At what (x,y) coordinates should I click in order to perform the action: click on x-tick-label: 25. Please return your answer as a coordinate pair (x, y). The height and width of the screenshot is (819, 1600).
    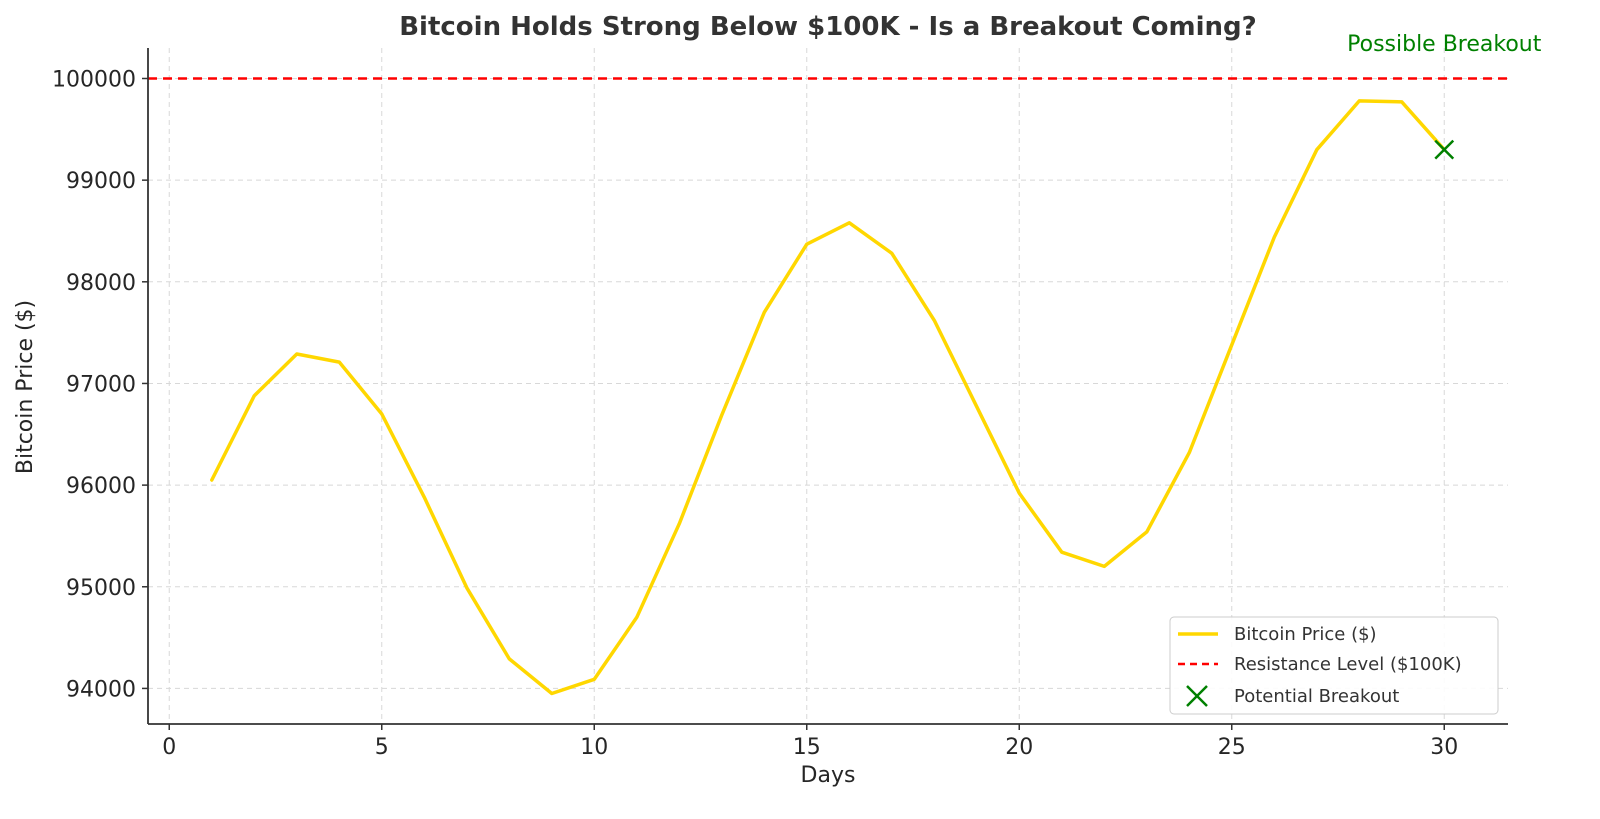
    Looking at the image, I should click on (1232, 747).